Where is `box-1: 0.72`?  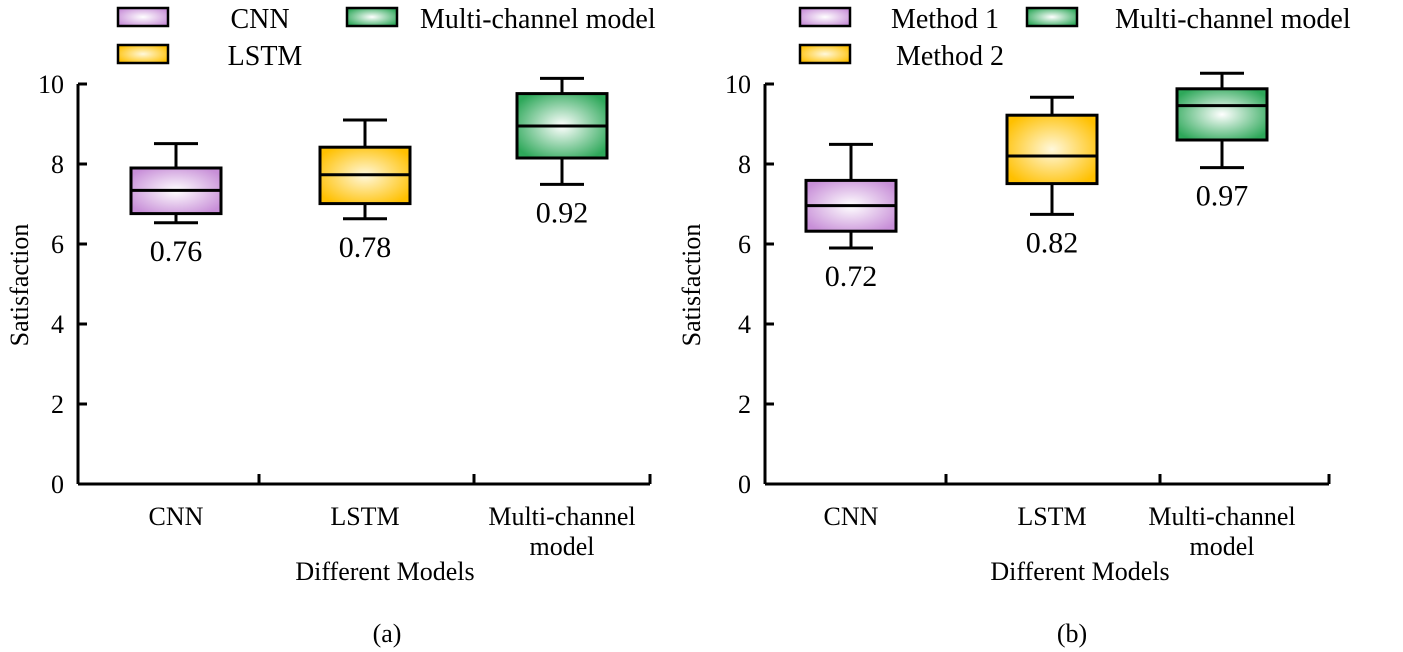 box-1: 0.72 is located at coordinates (851, 217).